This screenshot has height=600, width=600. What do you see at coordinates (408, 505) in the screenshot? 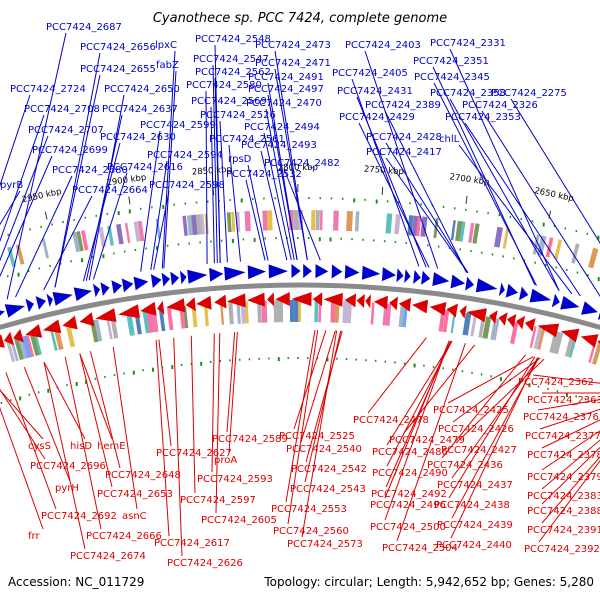
I see `reverse-gene-label: PCC7424_2496` at bounding box center [408, 505].